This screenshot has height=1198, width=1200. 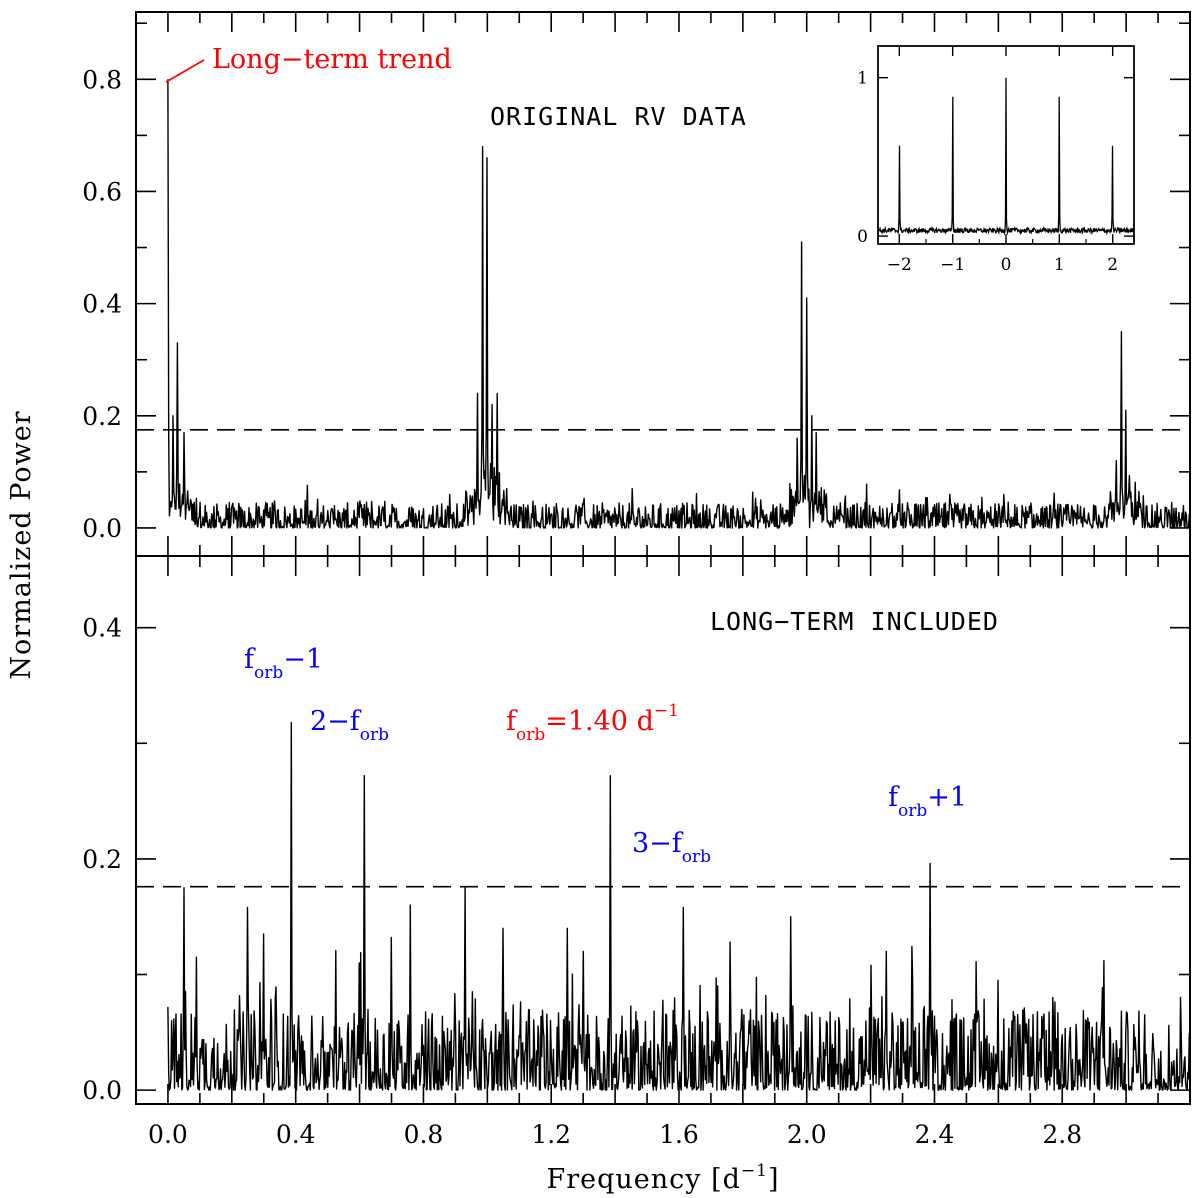 What do you see at coordinates (862, 79) in the screenshot?
I see `inset-y-tick-label: 1` at bounding box center [862, 79].